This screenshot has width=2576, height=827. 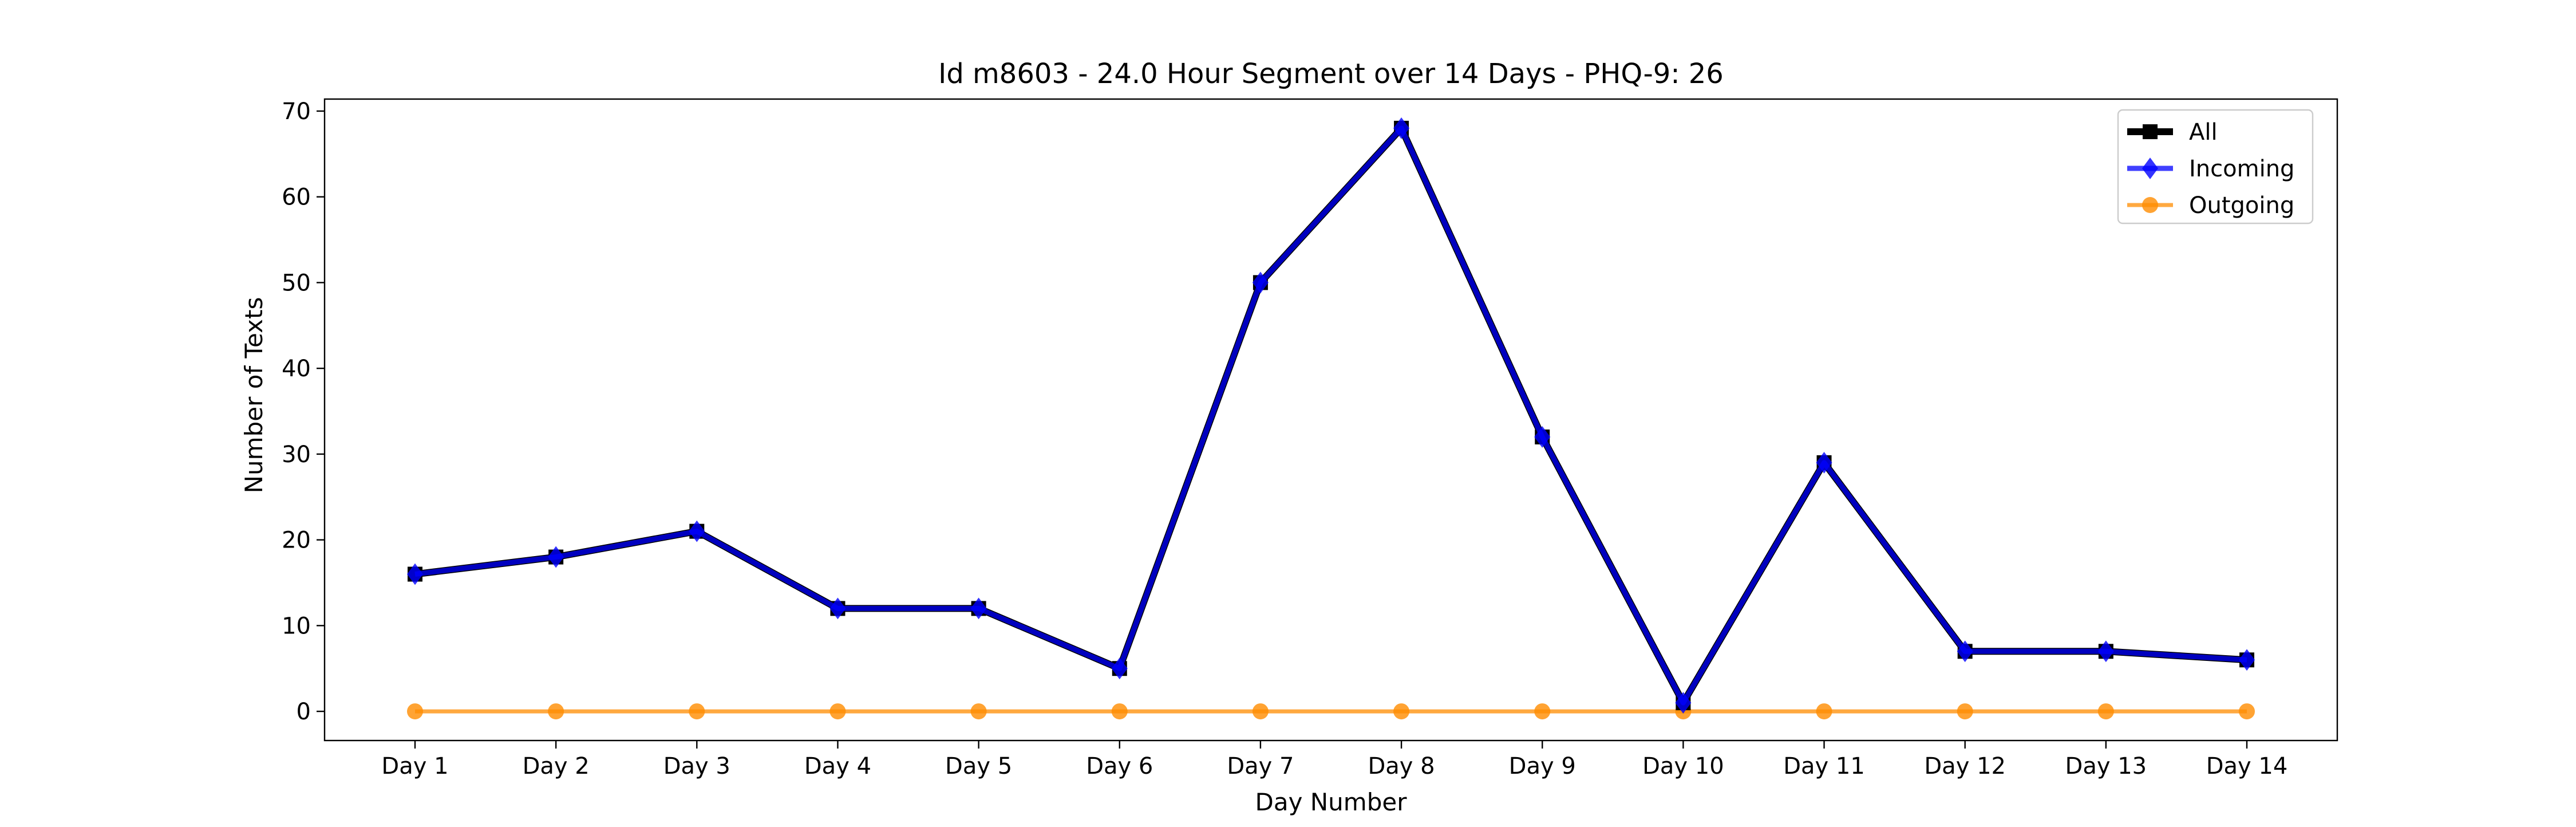 I want to click on y-tick-label: 50, so click(x=296, y=283).